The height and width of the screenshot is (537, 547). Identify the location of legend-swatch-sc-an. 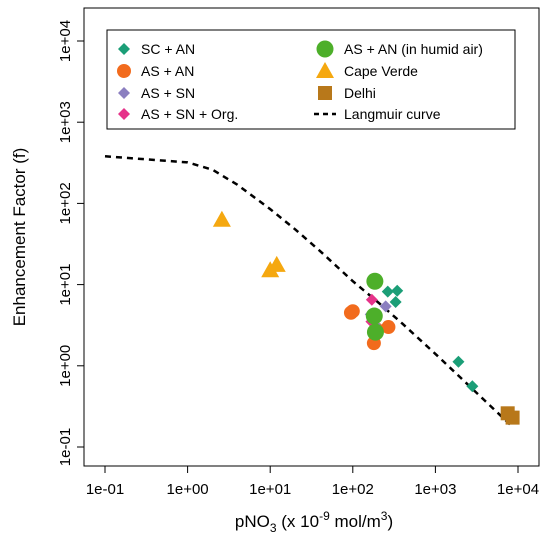
(124, 49).